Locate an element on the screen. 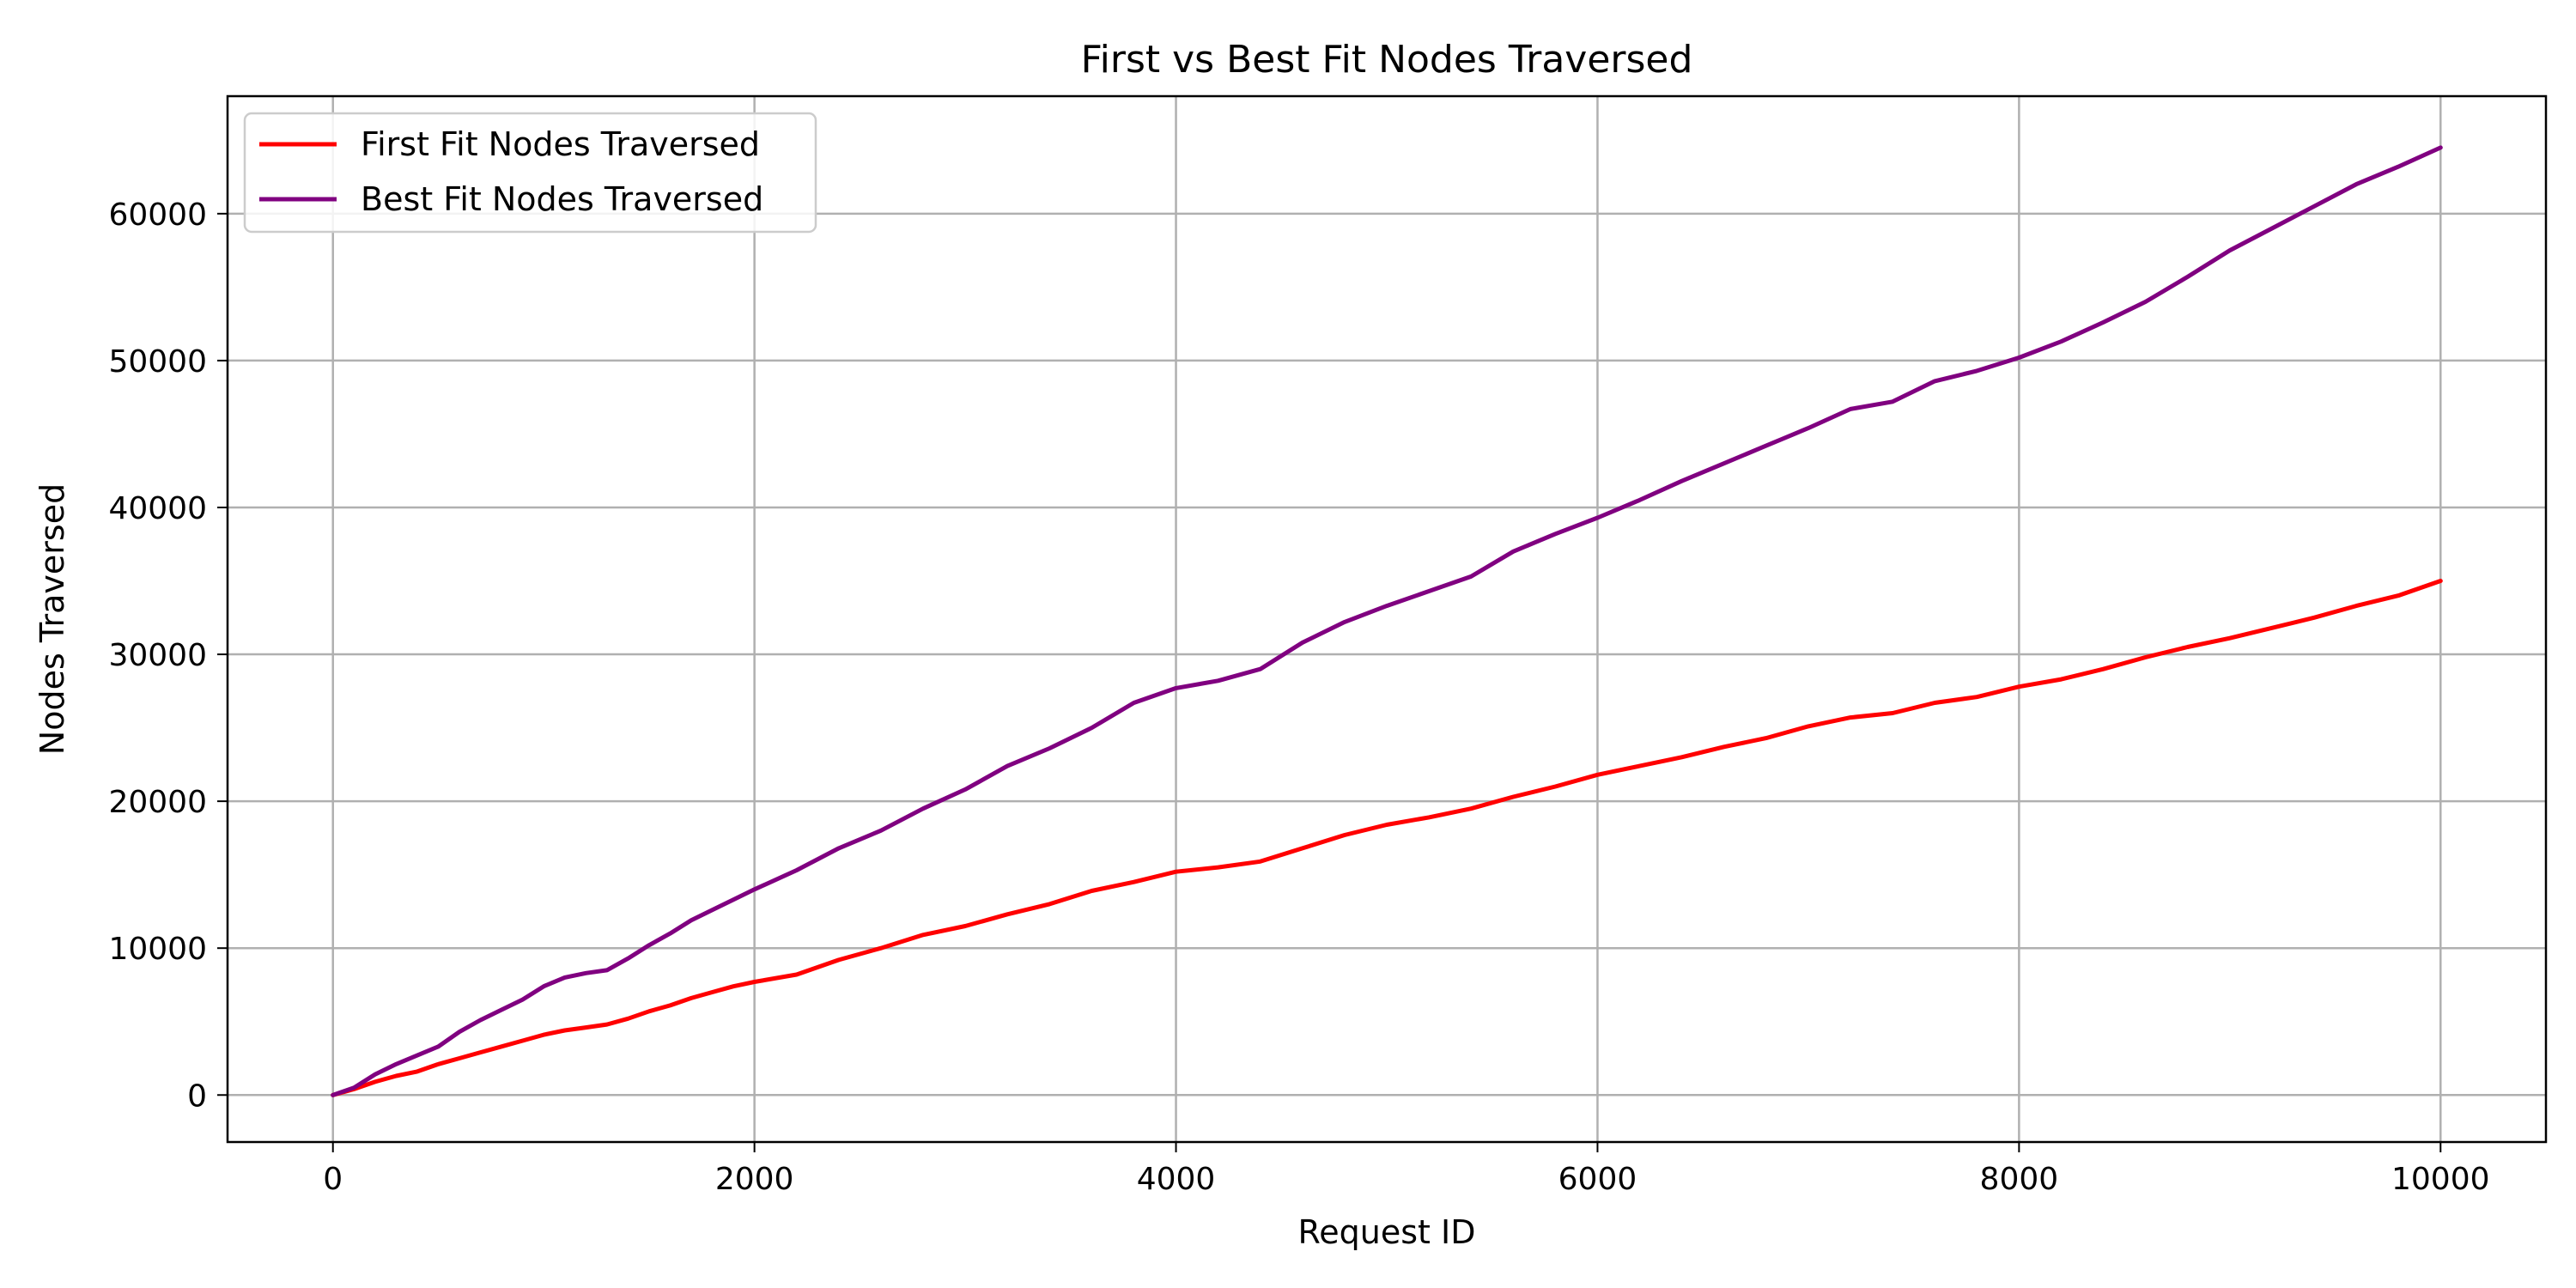 The image size is (2576, 1288). x-tick-label: 4000 is located at coordinates (1177, 1180).